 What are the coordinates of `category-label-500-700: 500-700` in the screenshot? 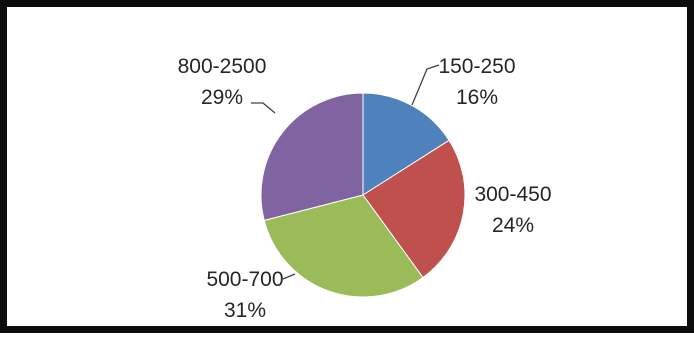 It's located at (244, 279).